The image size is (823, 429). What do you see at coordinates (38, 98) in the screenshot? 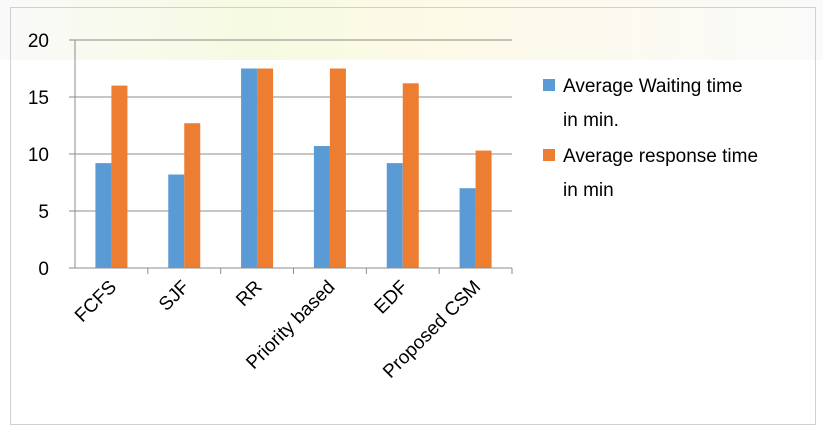
I see `y-tick-label: 15` at bounding box center [38, 98].